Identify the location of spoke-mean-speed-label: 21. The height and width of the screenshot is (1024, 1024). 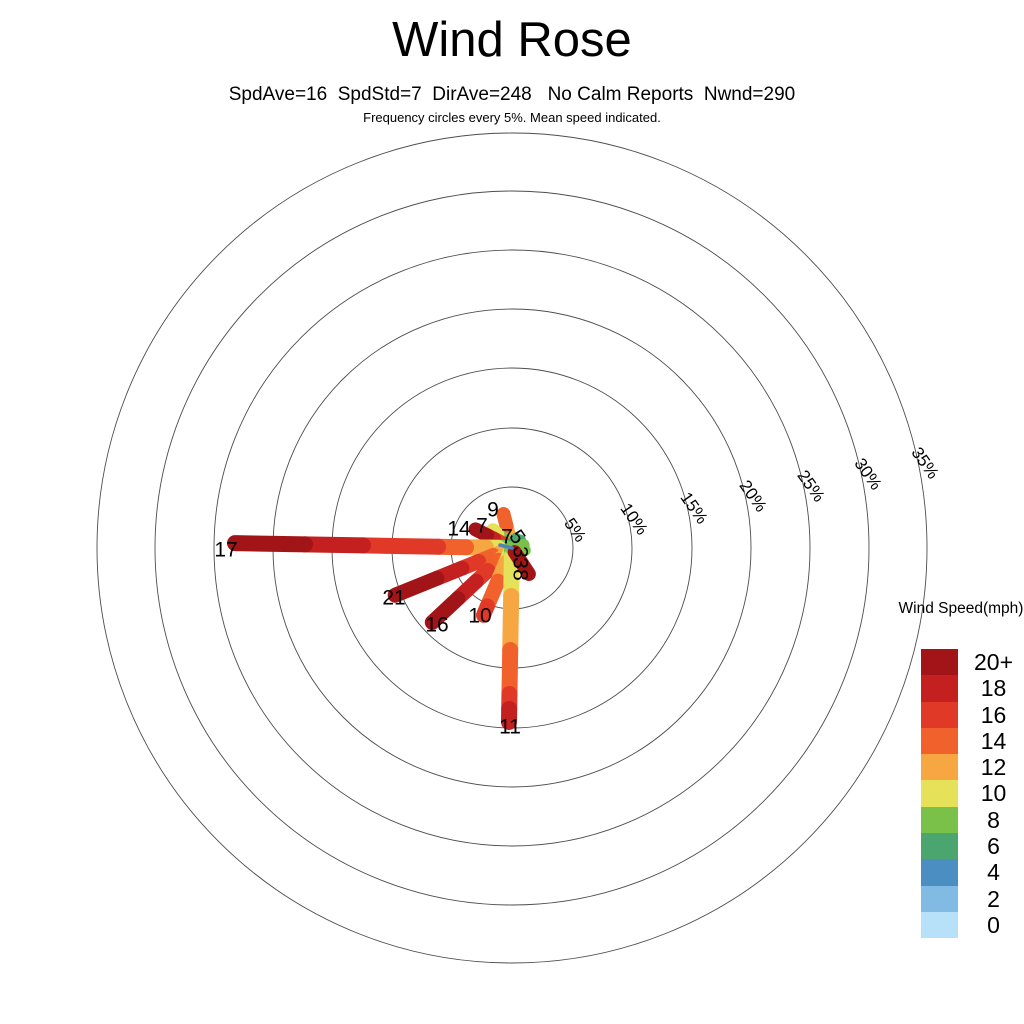
(393, 598).